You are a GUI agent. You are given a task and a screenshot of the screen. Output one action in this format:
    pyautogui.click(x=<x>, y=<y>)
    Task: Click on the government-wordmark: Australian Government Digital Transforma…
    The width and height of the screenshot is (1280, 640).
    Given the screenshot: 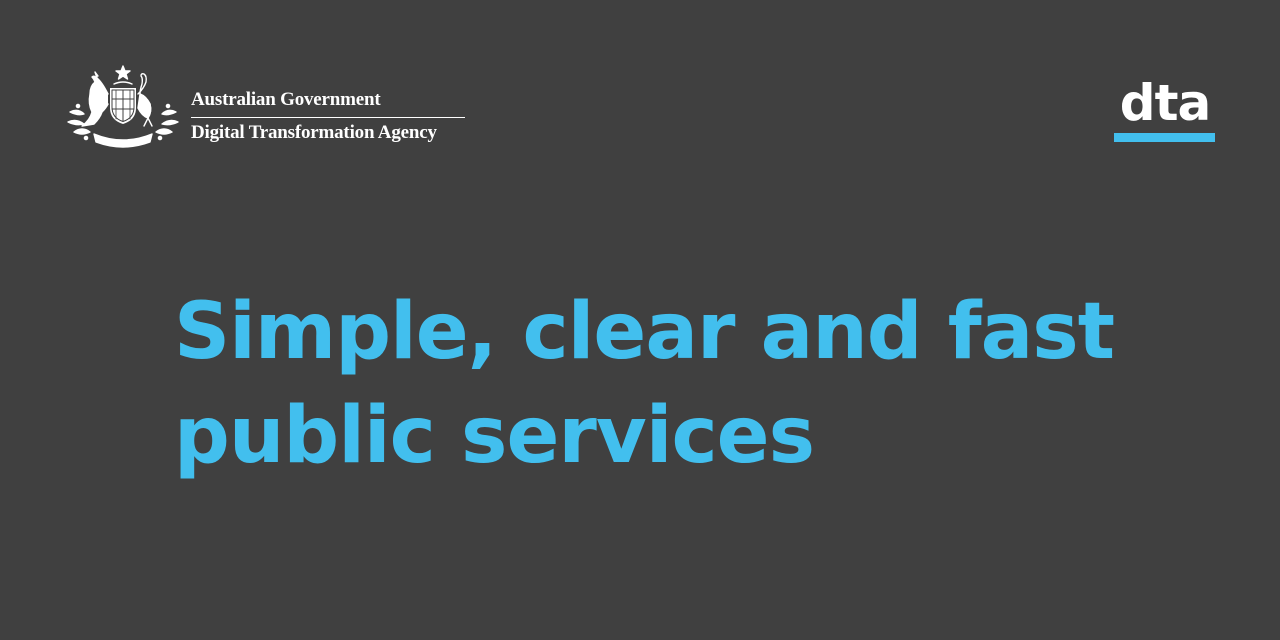 What is the action you would take?
    pyautogui.click(x=328, y=116)
    